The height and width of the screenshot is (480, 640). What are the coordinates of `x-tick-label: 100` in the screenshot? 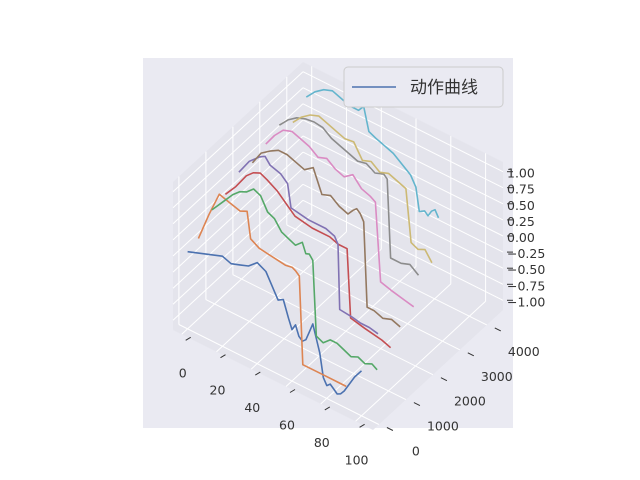 It's located at (357, 459).